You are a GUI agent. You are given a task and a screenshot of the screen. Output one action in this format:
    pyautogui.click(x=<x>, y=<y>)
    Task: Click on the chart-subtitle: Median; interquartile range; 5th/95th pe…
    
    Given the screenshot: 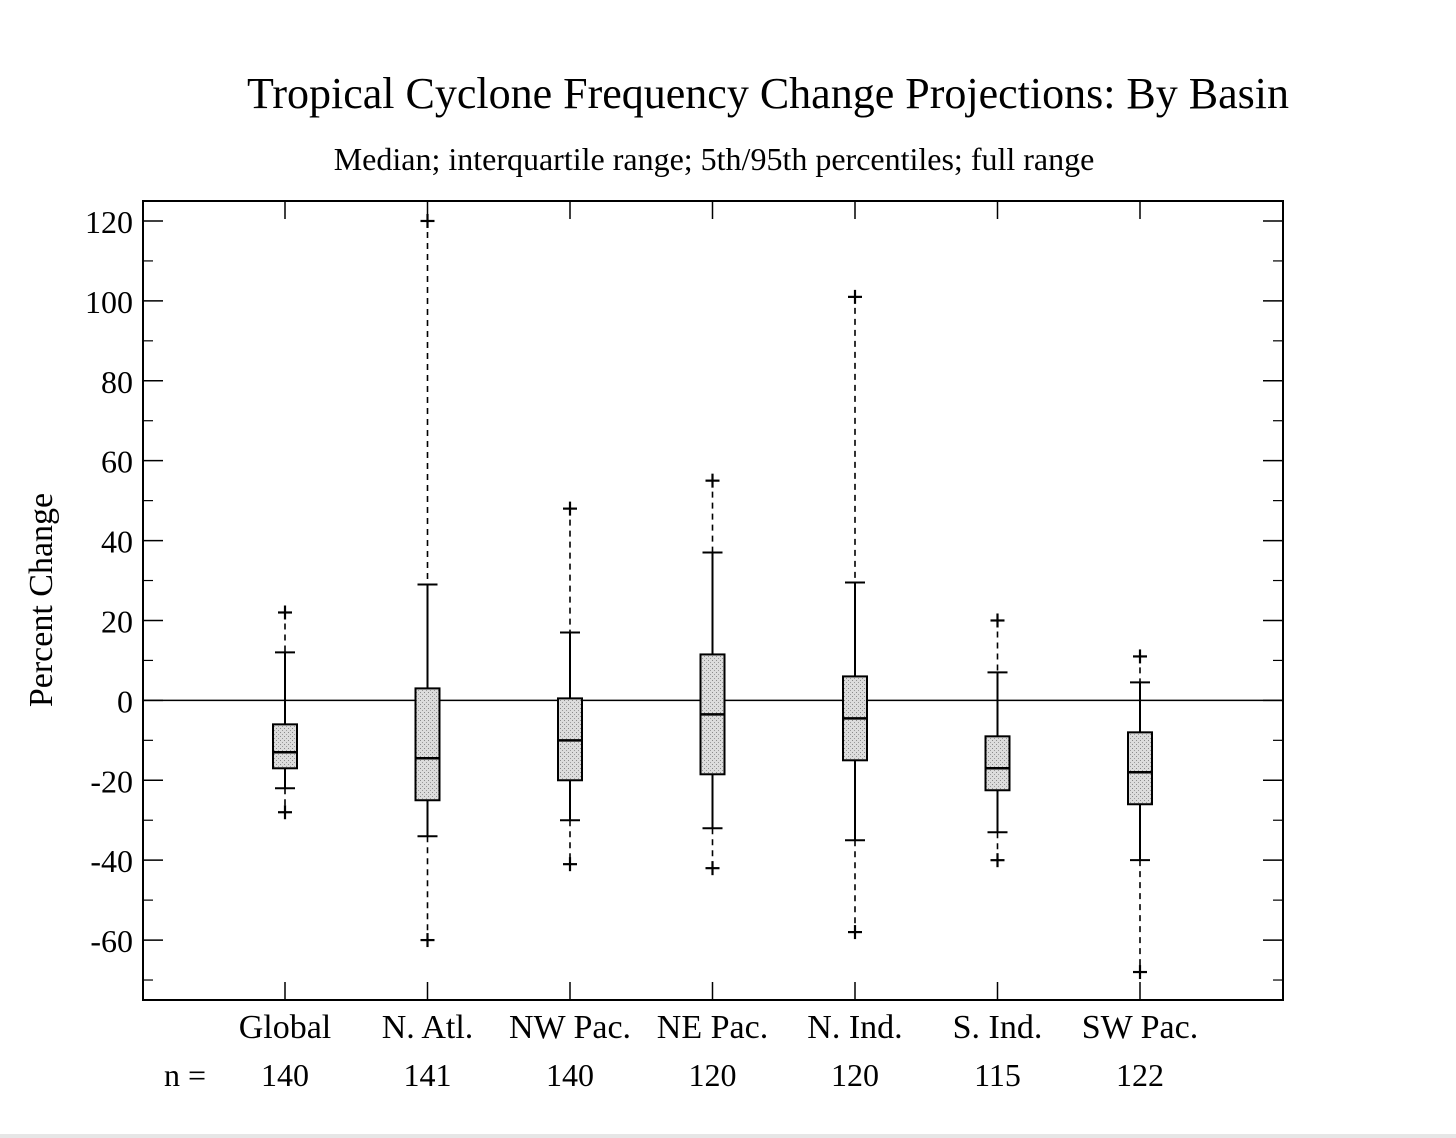 What is the action you would take?
    pyautogui.click(x=714, y=159)
    